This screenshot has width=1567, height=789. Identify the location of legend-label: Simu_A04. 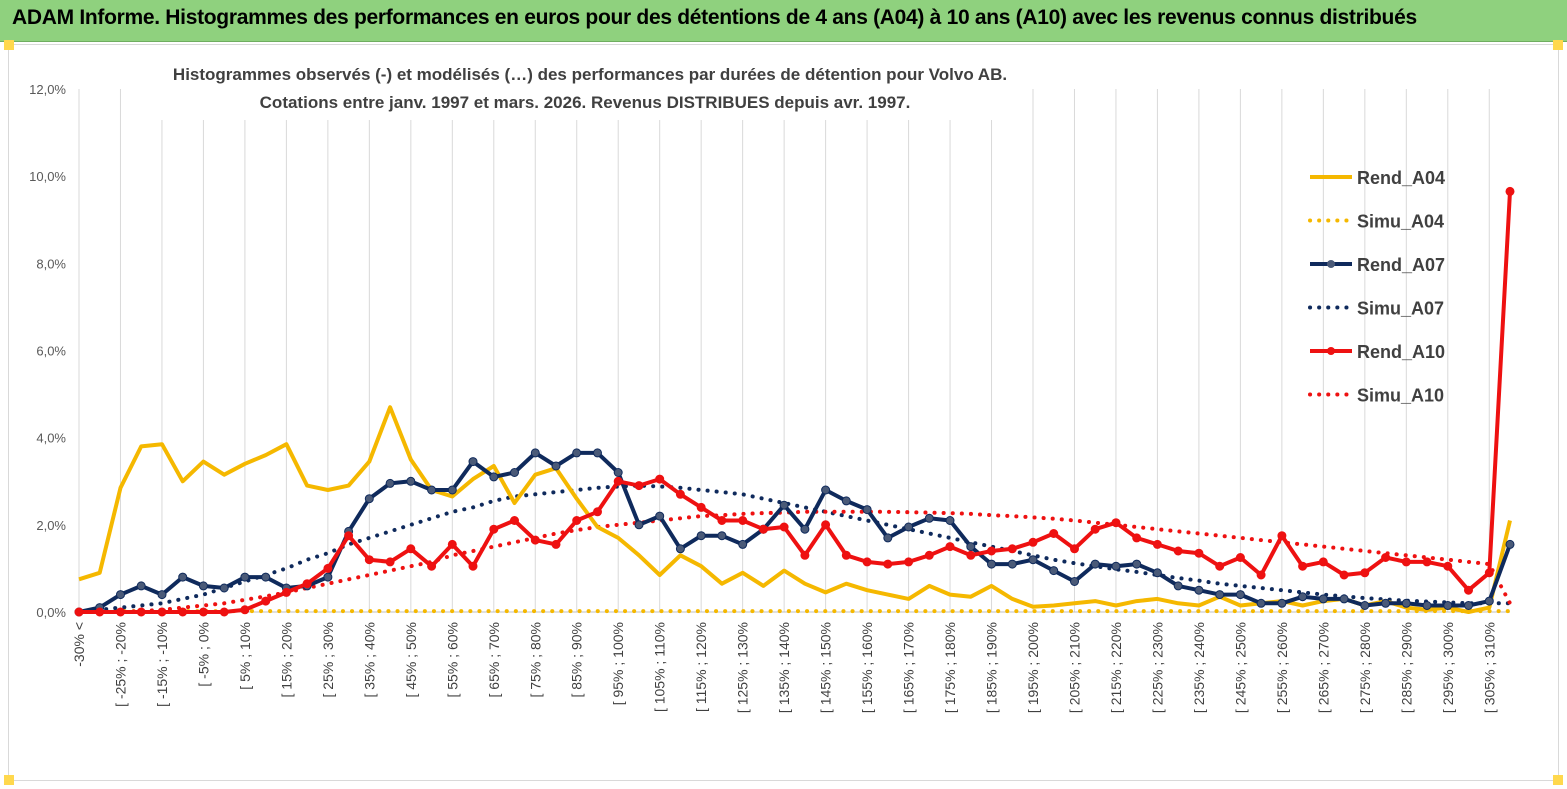
(1400, 222).